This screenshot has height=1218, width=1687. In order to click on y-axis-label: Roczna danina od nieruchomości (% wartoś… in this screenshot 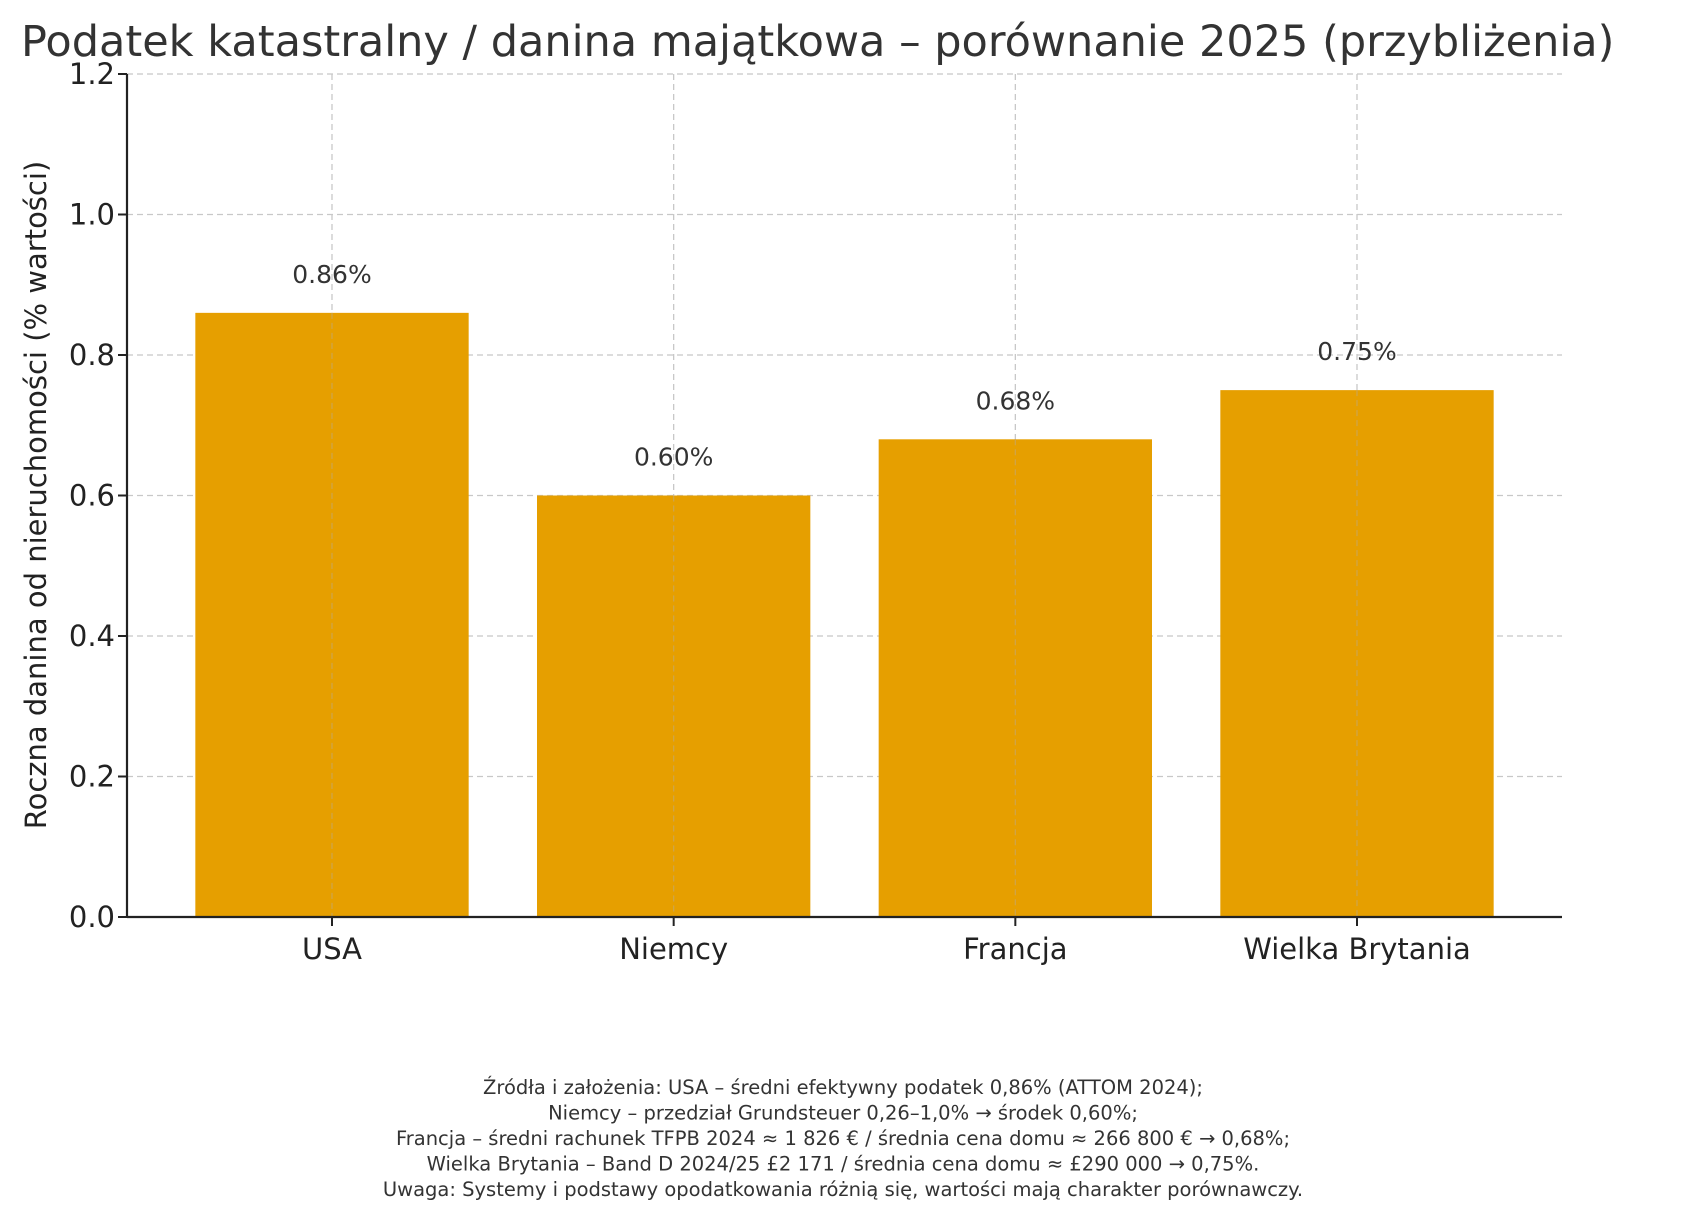, I will do `click(36, 495)`.